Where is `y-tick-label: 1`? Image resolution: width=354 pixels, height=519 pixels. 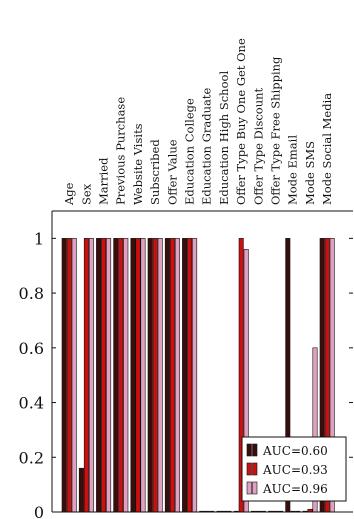
y-tick-label: 1 is located at coordinates (39, 238).